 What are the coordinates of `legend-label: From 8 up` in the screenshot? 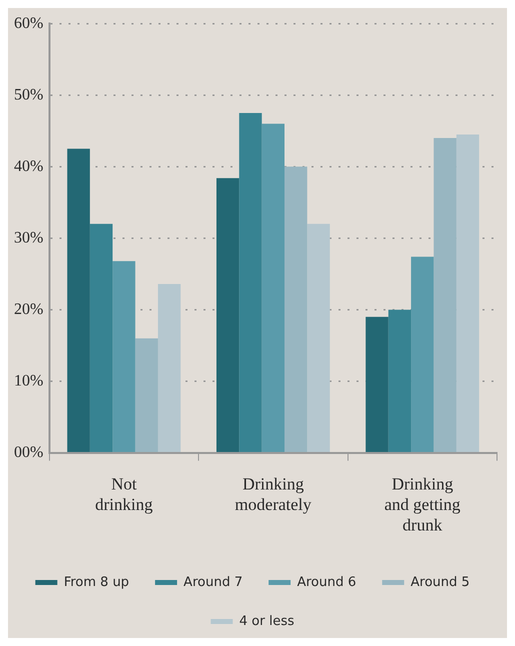 It's located at (97, 582).